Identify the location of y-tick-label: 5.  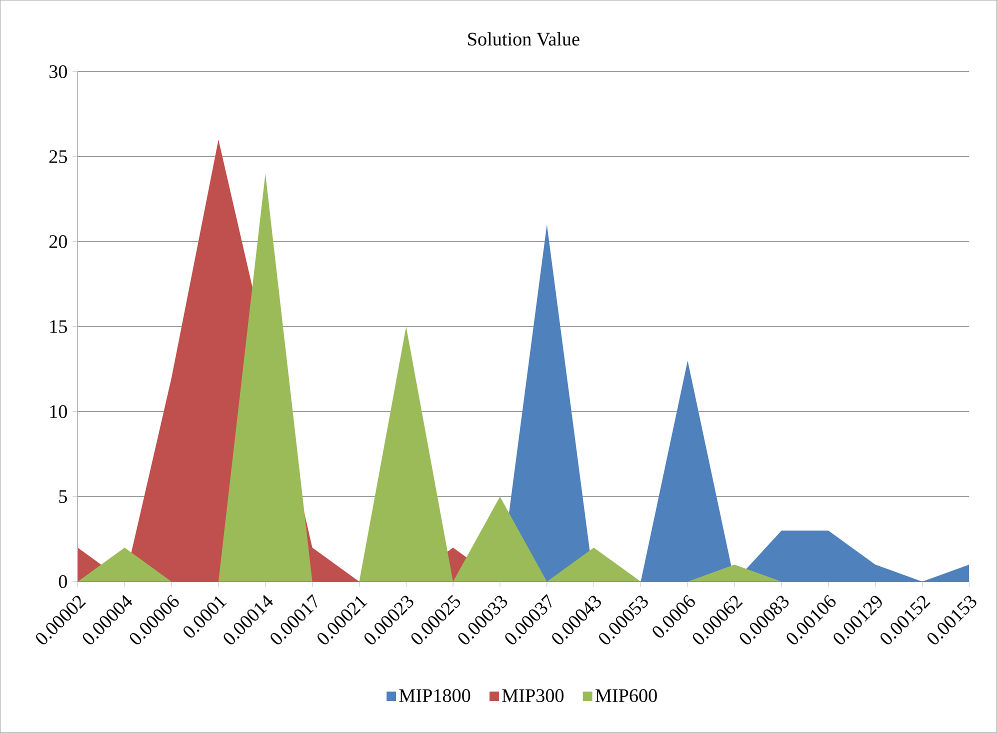
(63, 496).